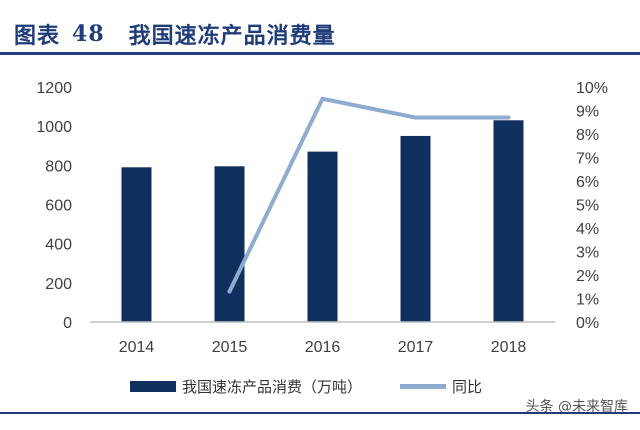  What do you see at coordinates (592, 88) in the screenshot?
I see `y-right-tick-label: 10%` at bounding box center [592, 88].